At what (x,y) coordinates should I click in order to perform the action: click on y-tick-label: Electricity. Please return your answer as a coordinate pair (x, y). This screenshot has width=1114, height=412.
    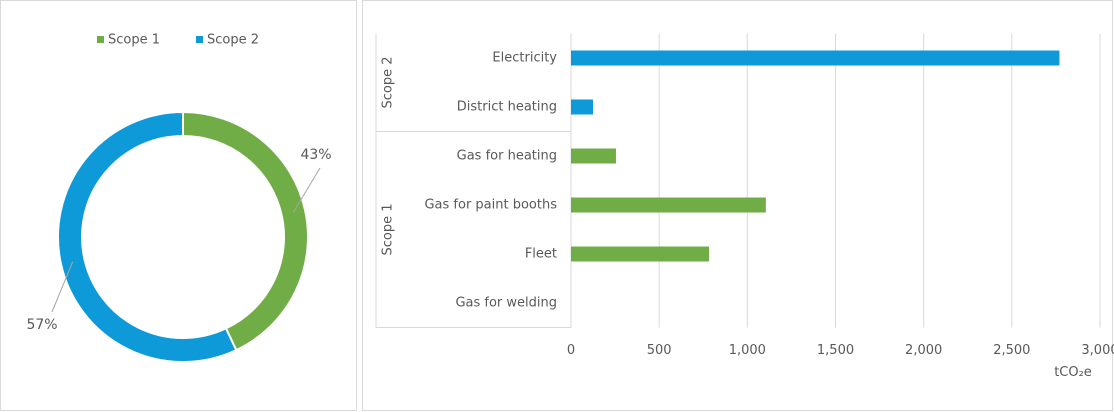
    Looking at the image, I should click on (524, 58).